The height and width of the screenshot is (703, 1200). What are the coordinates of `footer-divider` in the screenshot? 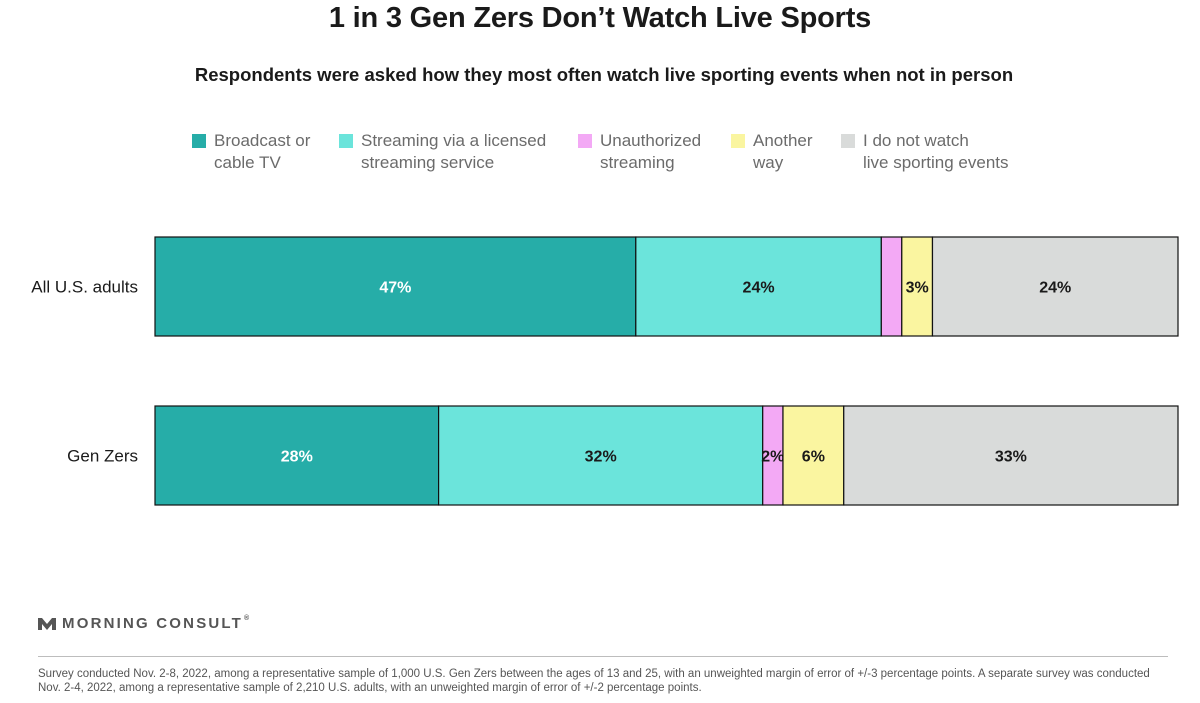 It's located at (603, 656).